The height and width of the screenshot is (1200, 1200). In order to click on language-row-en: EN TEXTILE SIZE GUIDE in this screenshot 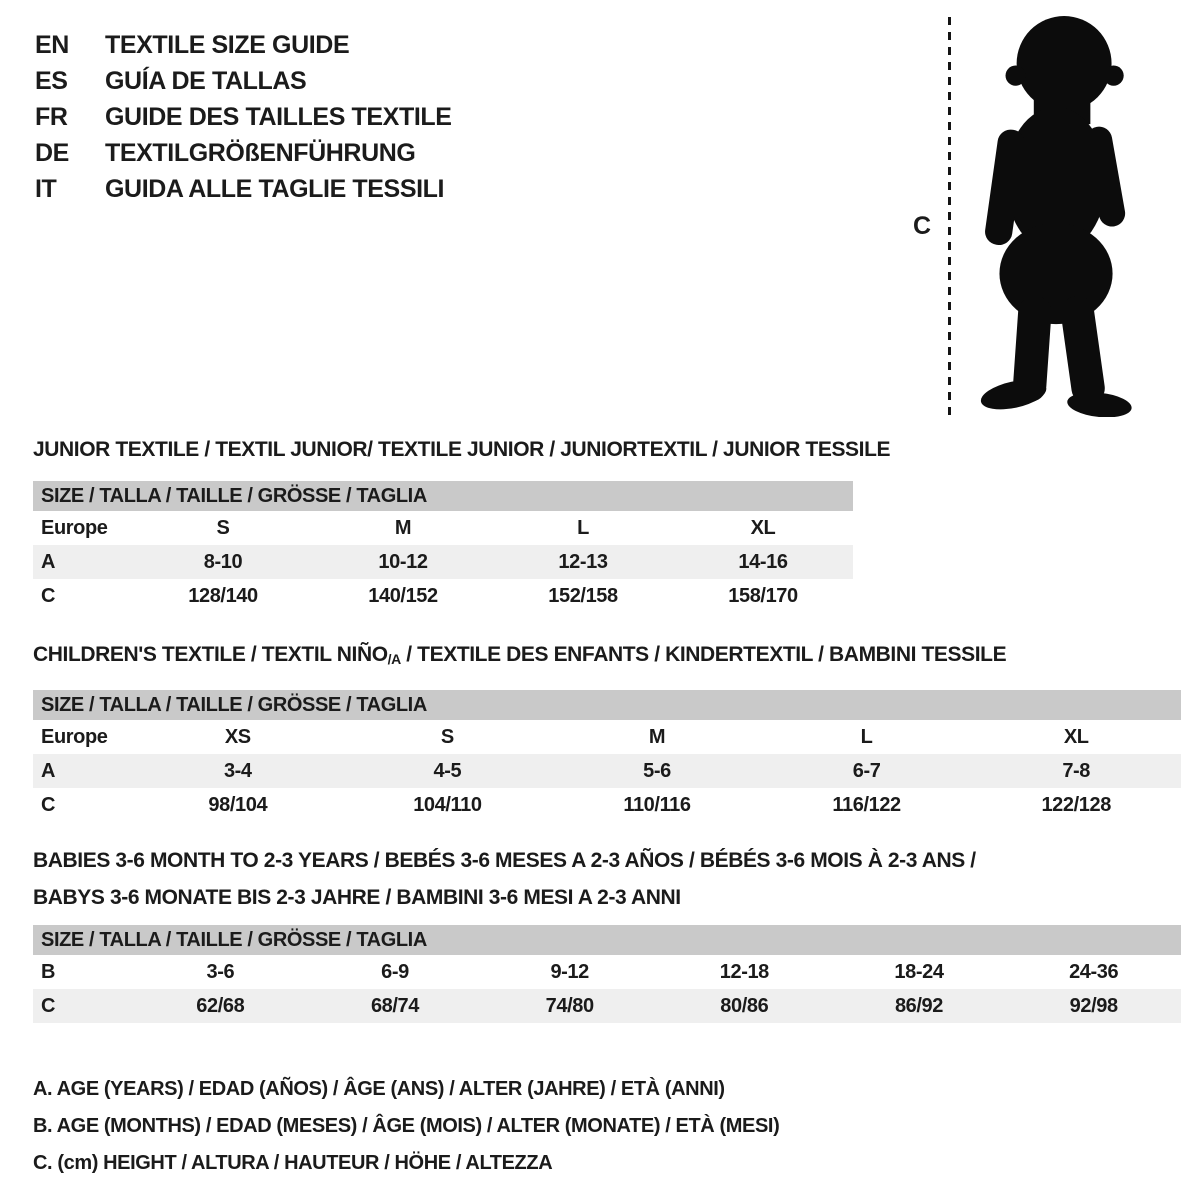, I will do `click(243, 45)`.